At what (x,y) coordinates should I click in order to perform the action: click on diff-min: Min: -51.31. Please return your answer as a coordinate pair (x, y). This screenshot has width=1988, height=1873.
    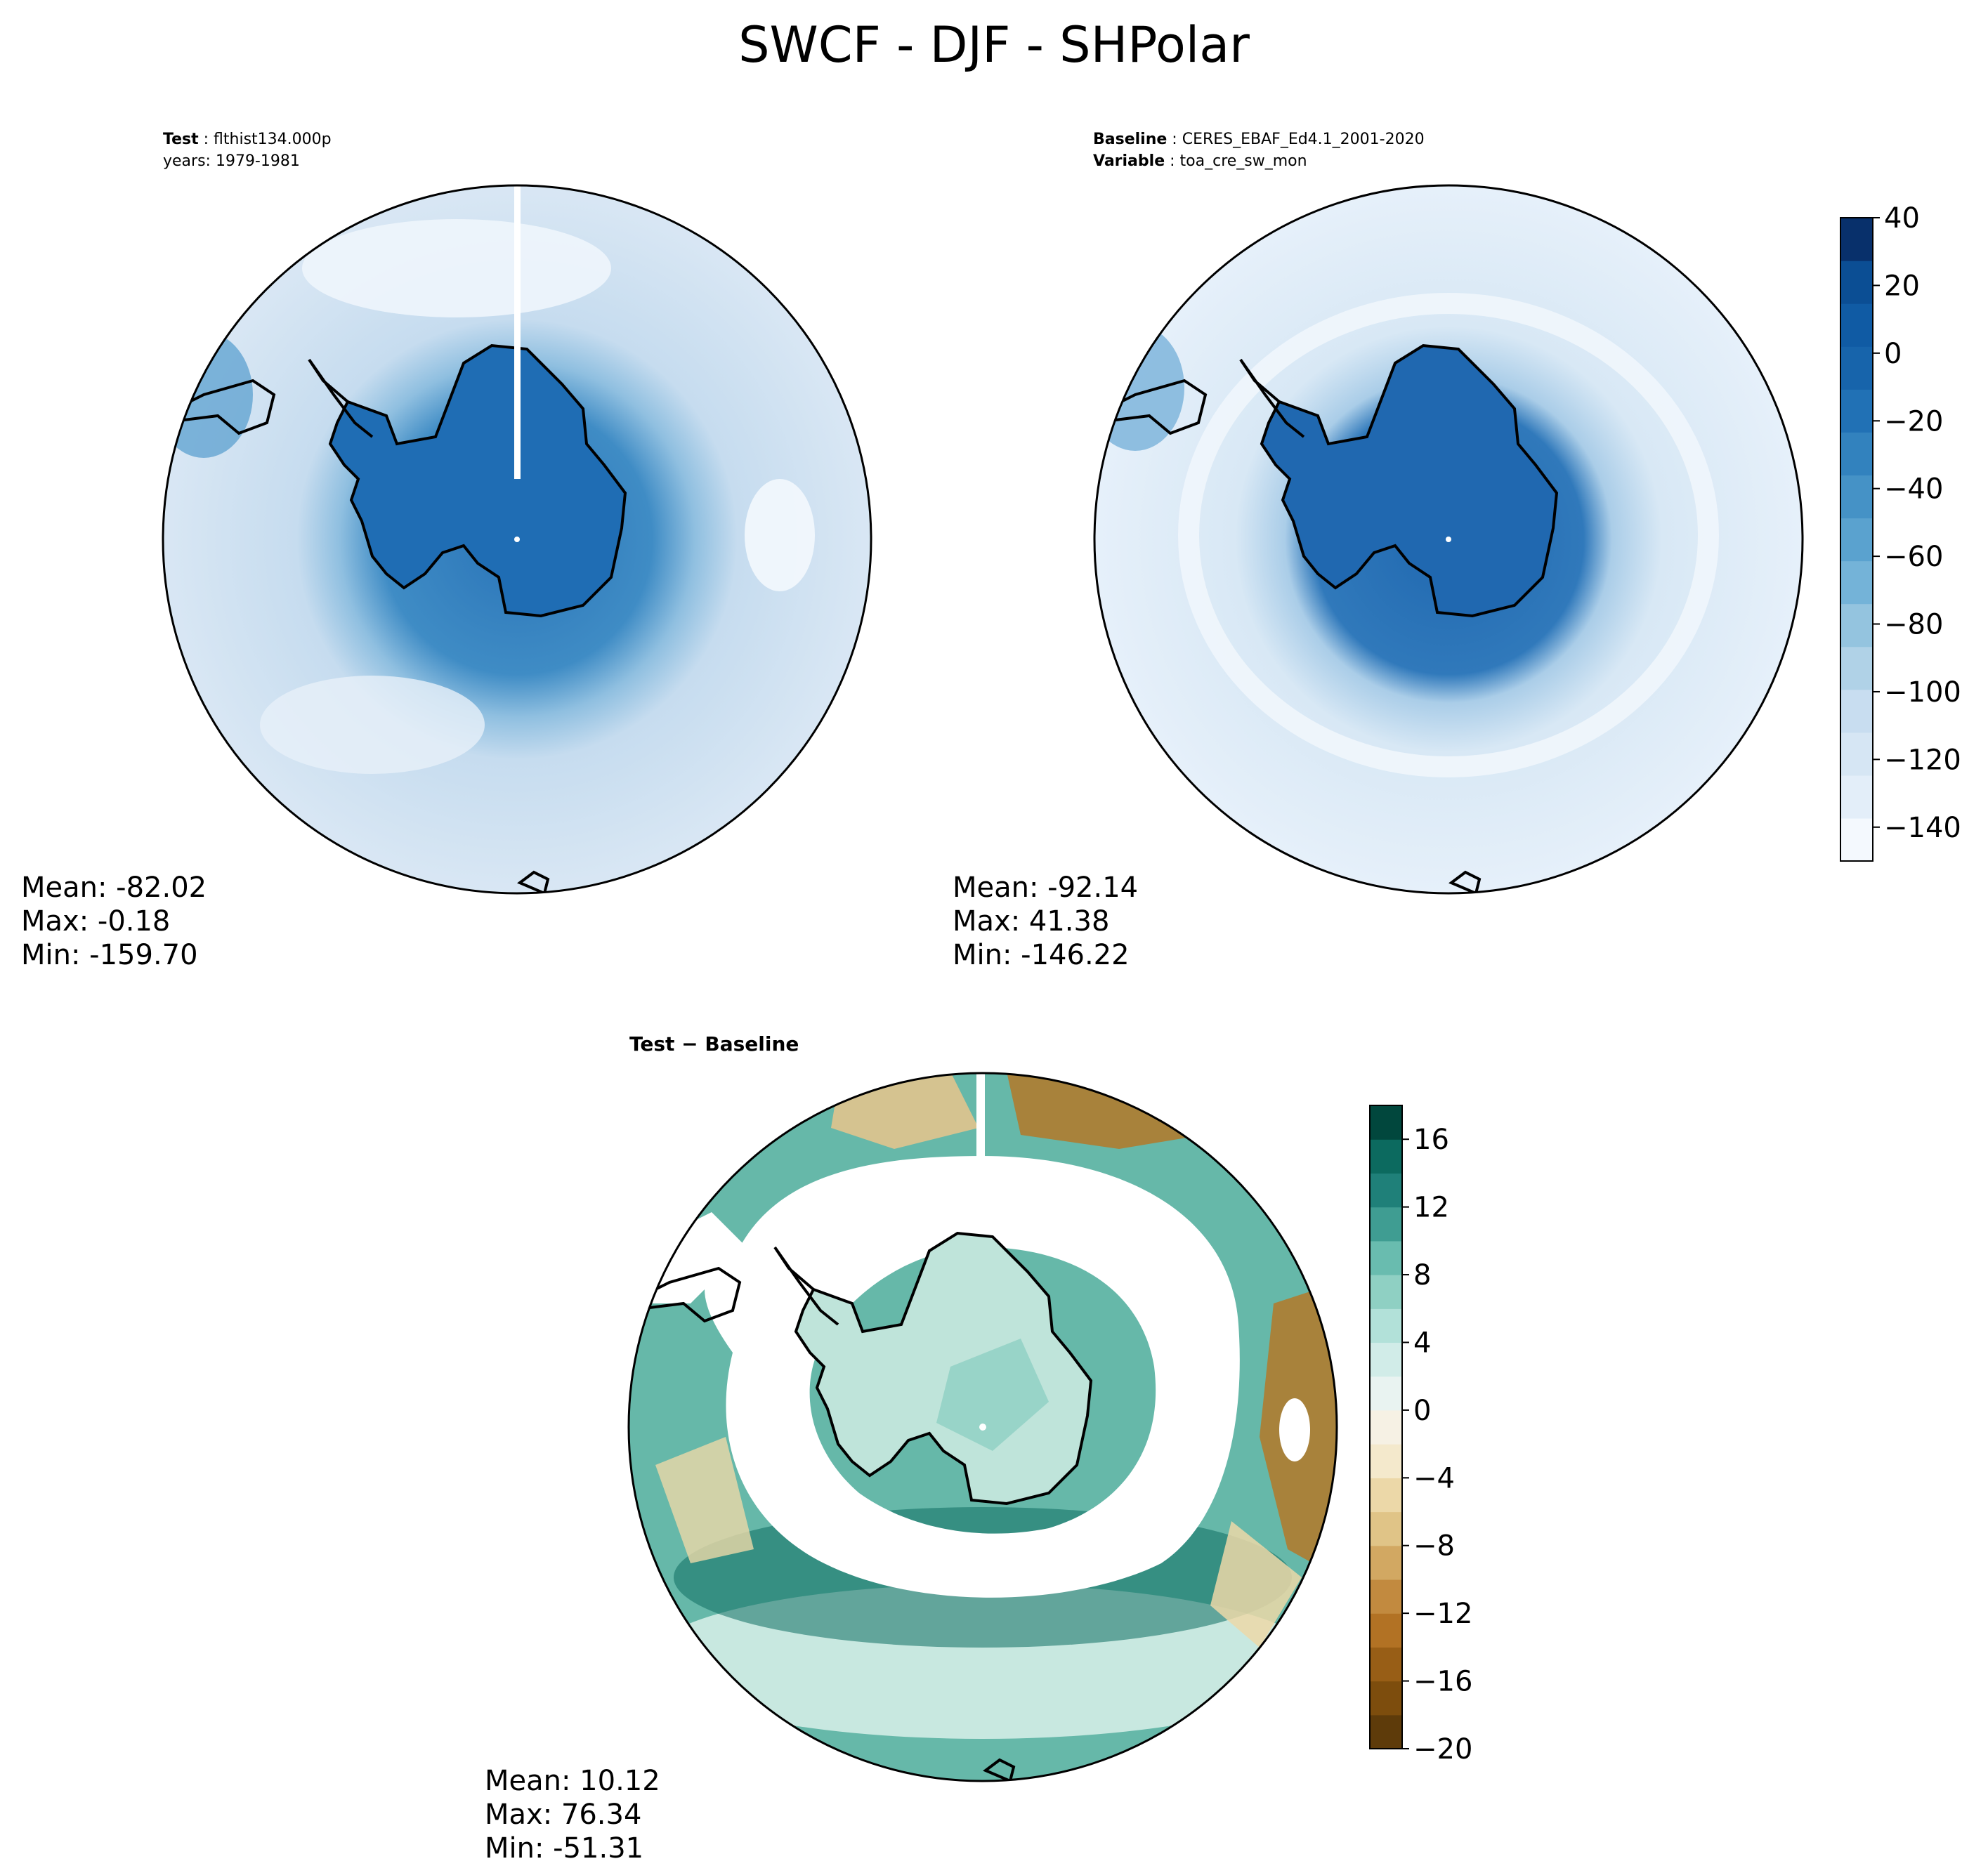
    Looking at the image, I should click on (564, 1848).